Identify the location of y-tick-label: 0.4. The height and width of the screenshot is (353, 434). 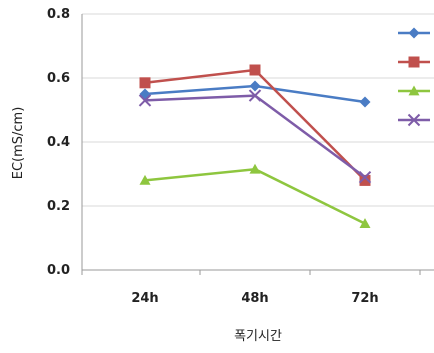
(58, 142).